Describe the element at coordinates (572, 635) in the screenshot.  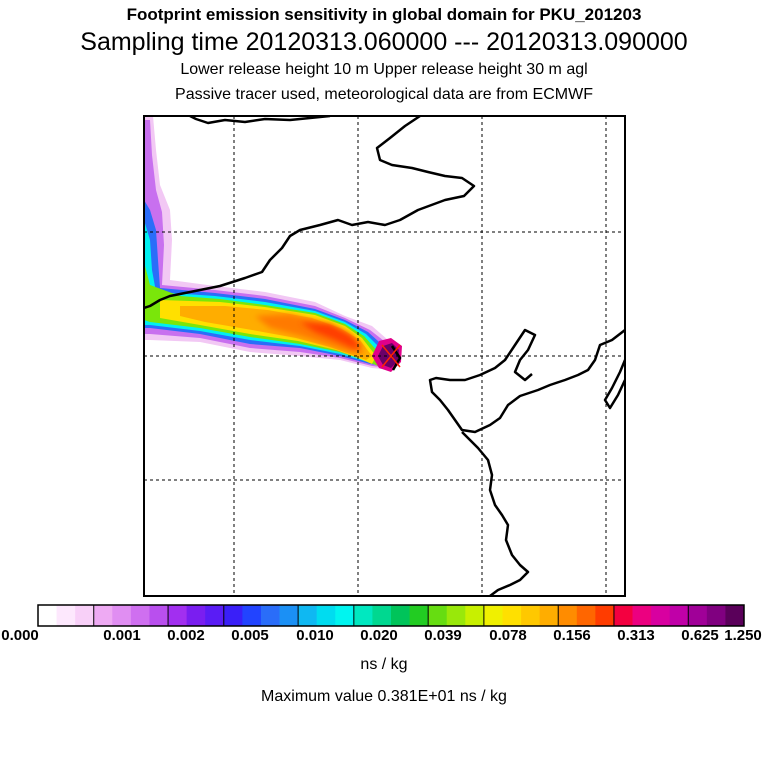
I see `colorbar-tick-label: 0.156` at that location.